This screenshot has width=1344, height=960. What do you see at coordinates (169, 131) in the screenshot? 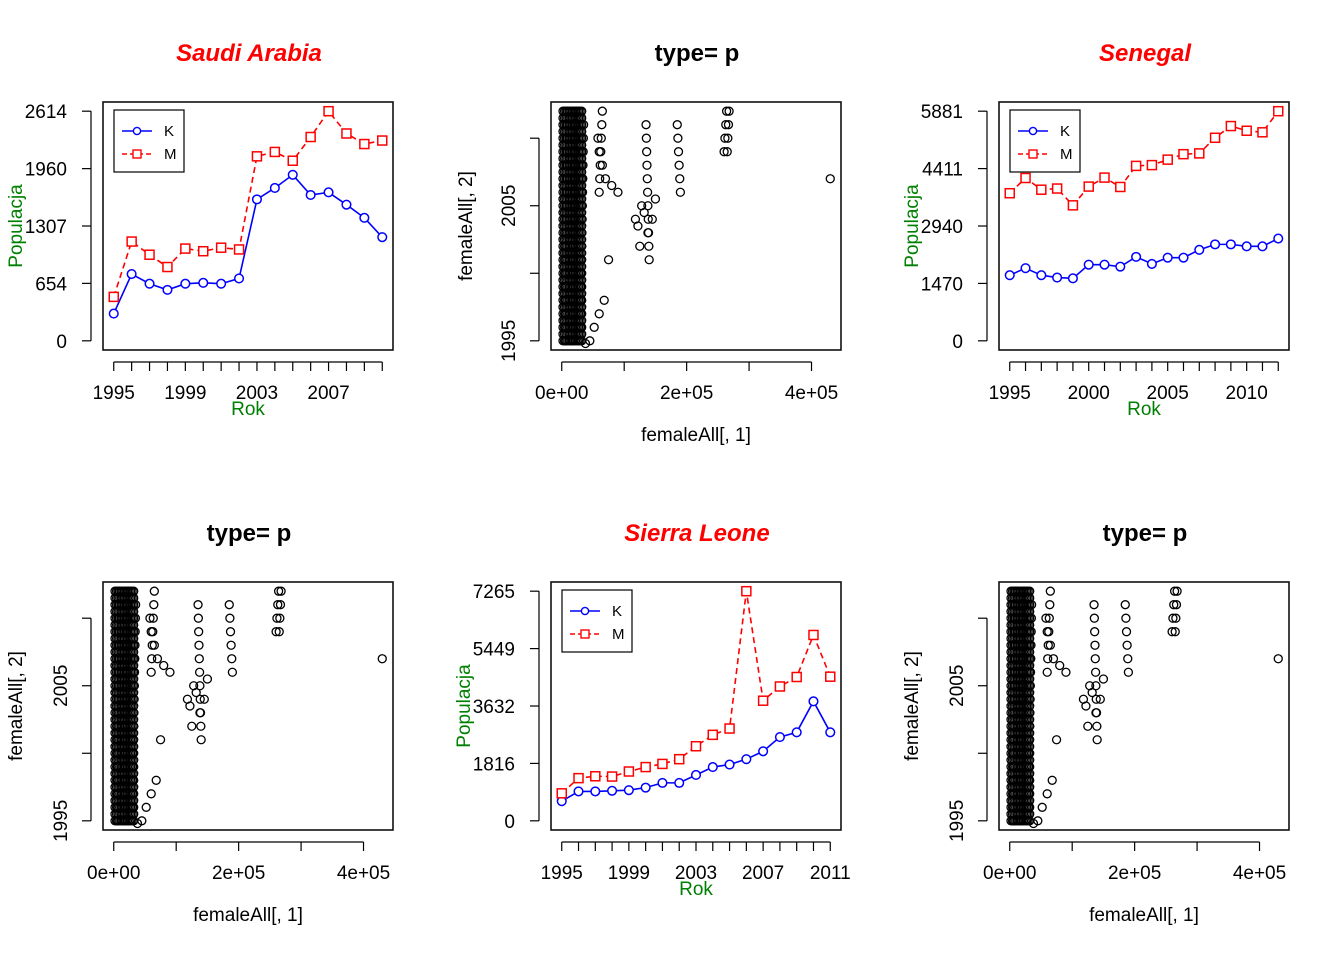
I see `legend-label: K` at bounding box center [169, 131].